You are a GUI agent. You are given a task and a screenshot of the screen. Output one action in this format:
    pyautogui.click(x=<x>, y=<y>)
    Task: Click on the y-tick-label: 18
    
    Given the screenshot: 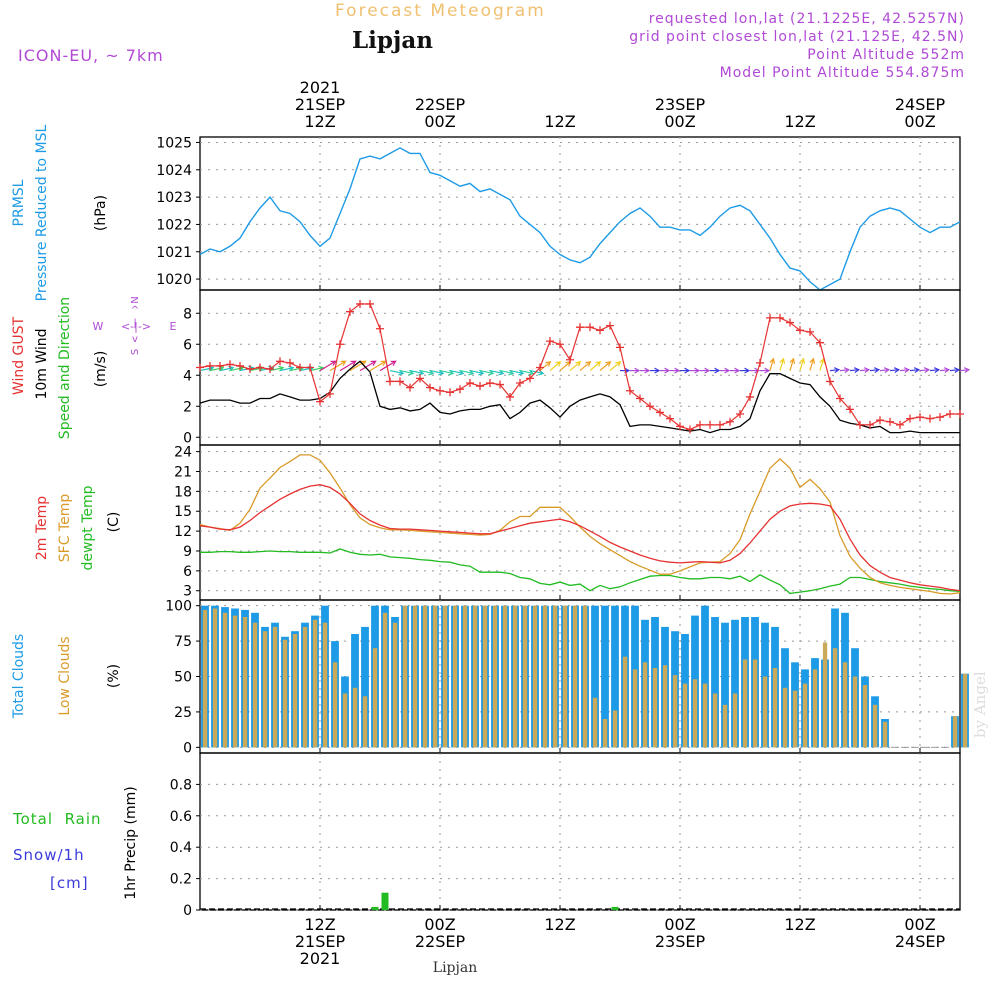 What is the action you would take?
    pyautogui.click(x=183, y=492)
    